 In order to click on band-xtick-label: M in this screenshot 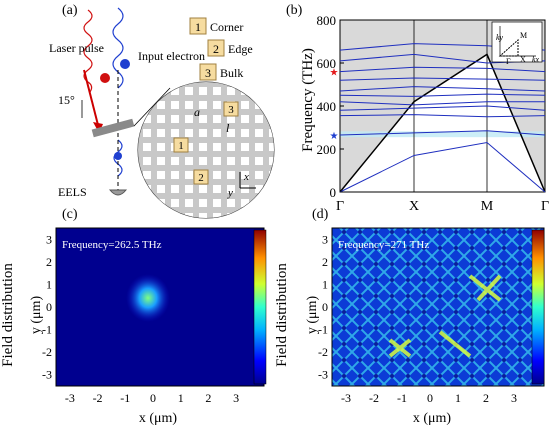, I will do `click(487, 206)`.